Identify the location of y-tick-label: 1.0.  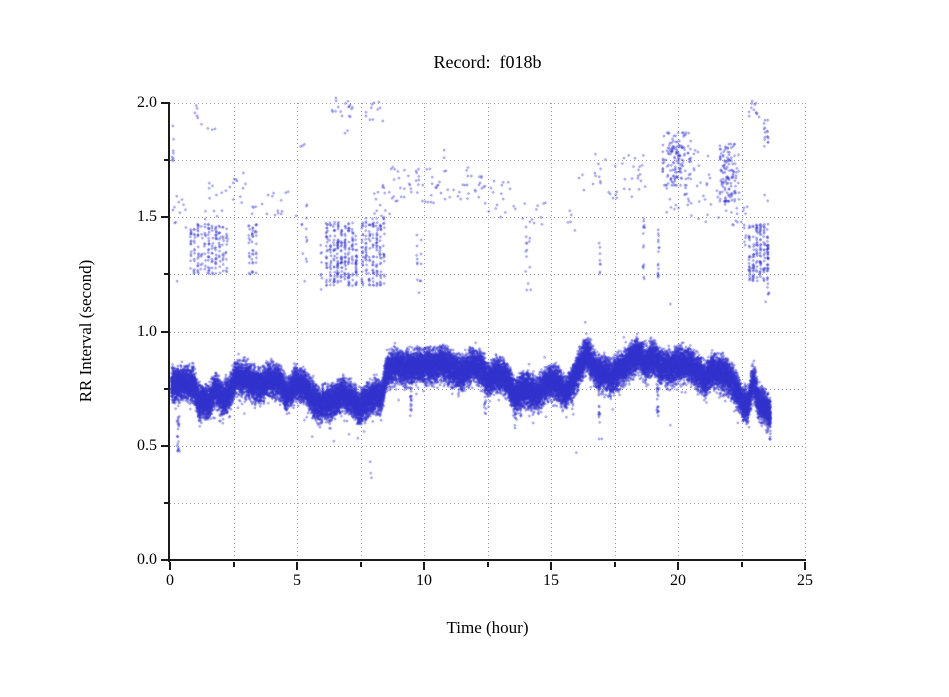
(147, 331).